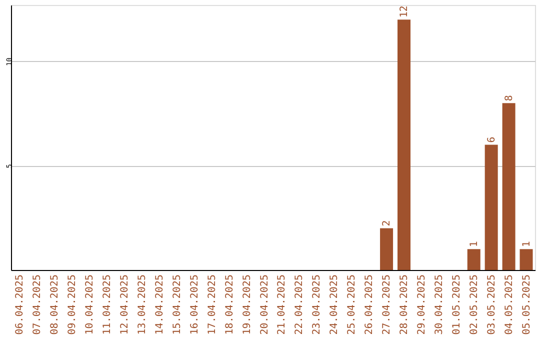 Image resolution: width=540 pixels, height=340 pixels. What do you see at coordinates (387, 223) in the screenshot?
I see `data-label: 2` at bounding box center [387, 223].